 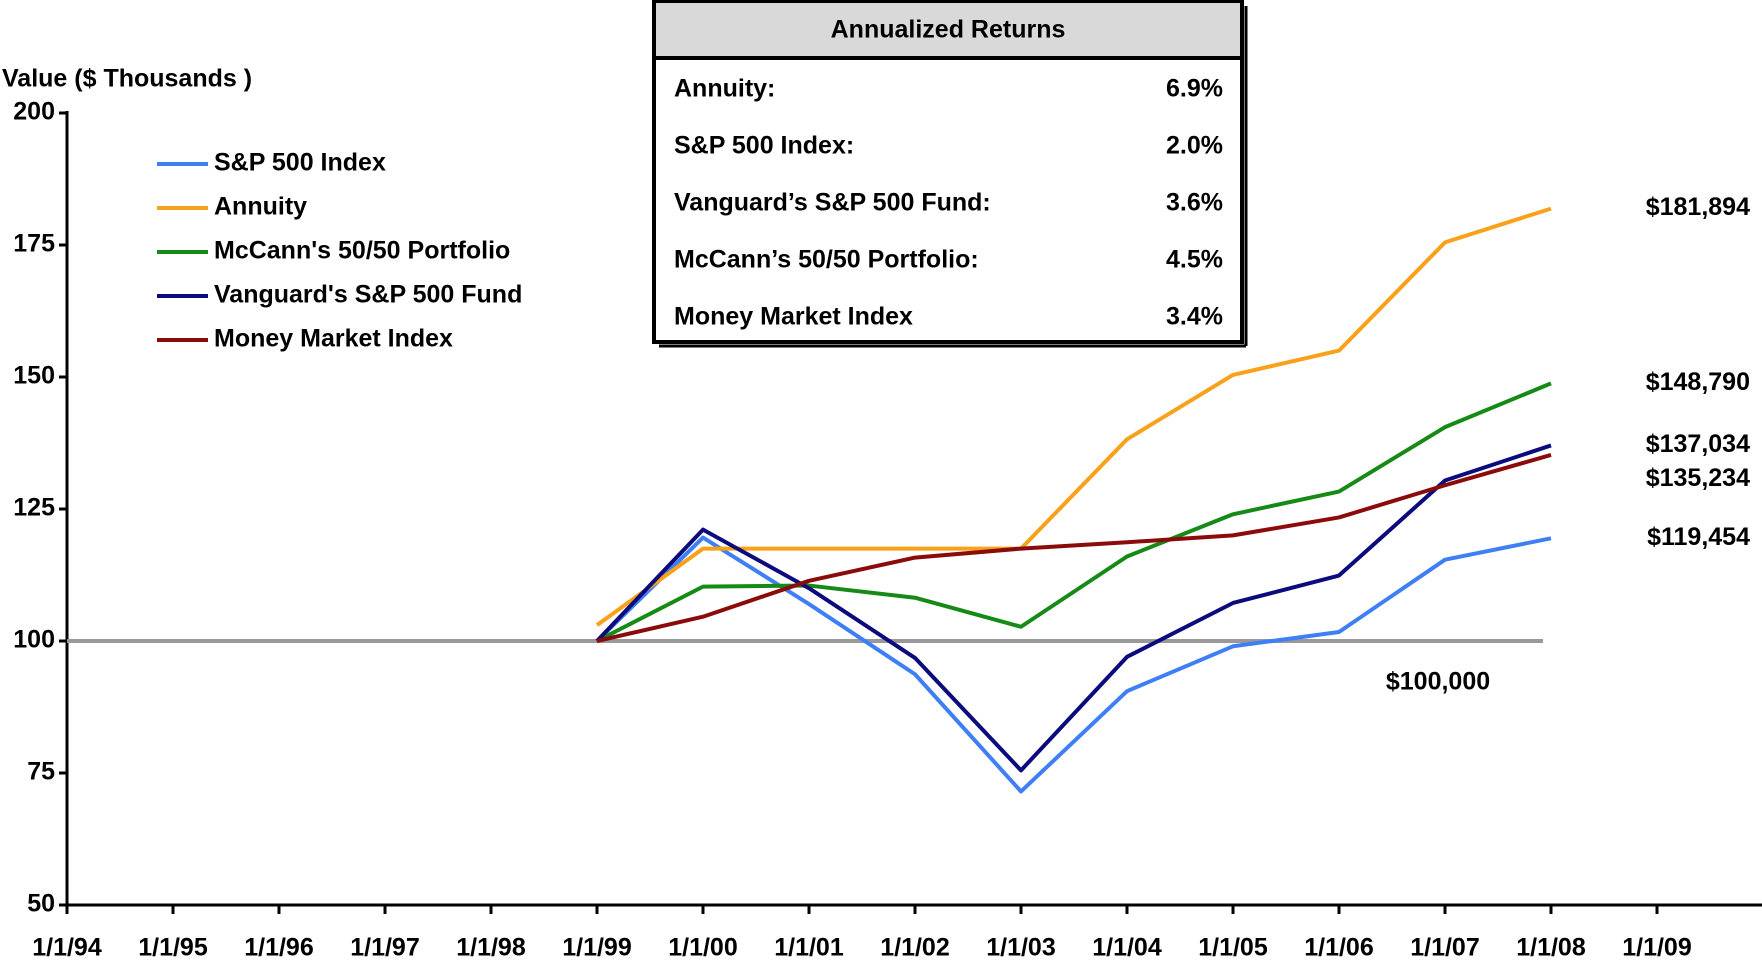 What do you see at coordinates (1698, 382) in the screenshot?
I see `end-value-label: $148,790` at bounding box center [1698, 382].